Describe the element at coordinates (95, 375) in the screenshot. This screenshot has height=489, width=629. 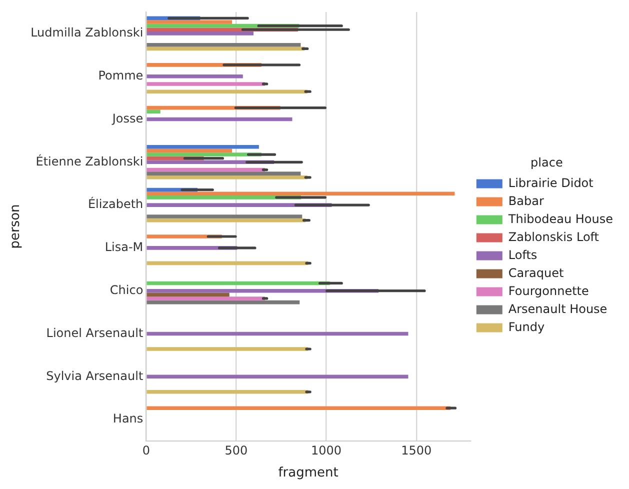
I see `y-tick-label: Sylvia Arsenault` at that location.